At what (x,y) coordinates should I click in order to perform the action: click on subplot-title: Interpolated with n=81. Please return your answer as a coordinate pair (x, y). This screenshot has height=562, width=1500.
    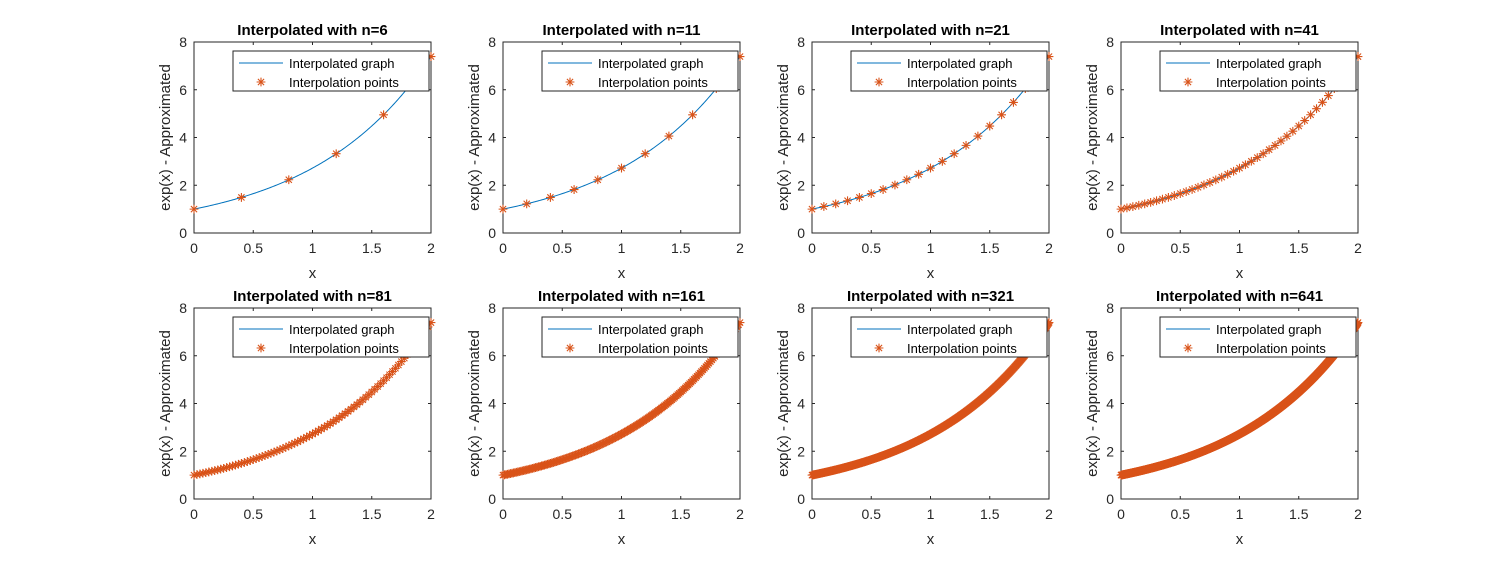
    Looking at the image, I should click on (312, 296).